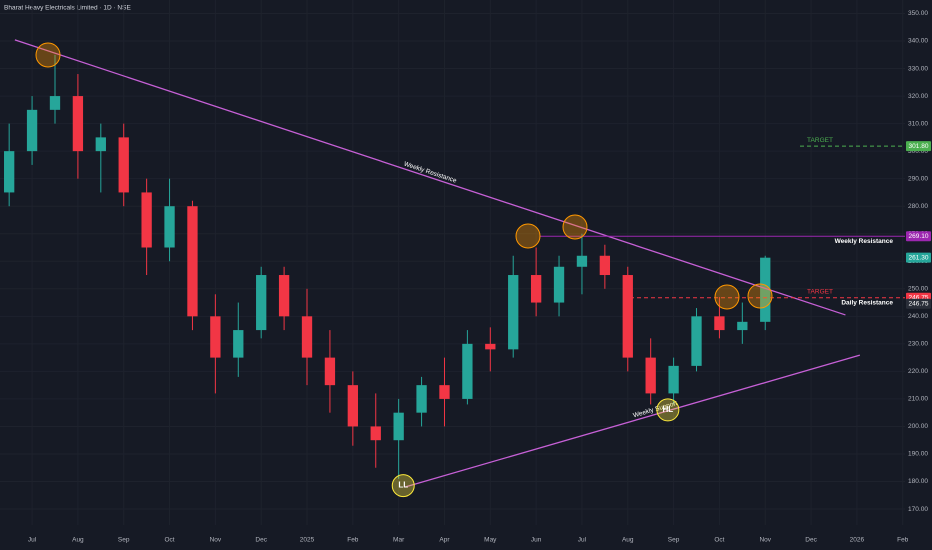 Image resolution: width=932 pixels, height=550 pixels. Describe the element at coordinates (307, 540) in the screenshot. I see `x-tick-label: 2025` at that location.